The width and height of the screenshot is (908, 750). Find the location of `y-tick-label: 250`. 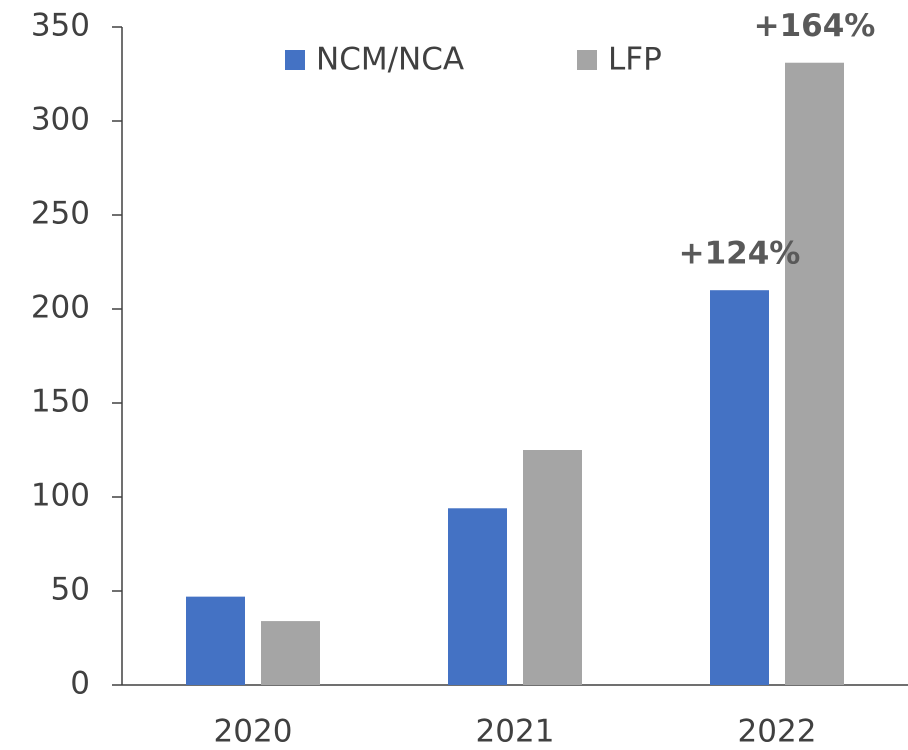

y-tick-label: 250 is located at coordinates (60, 214).